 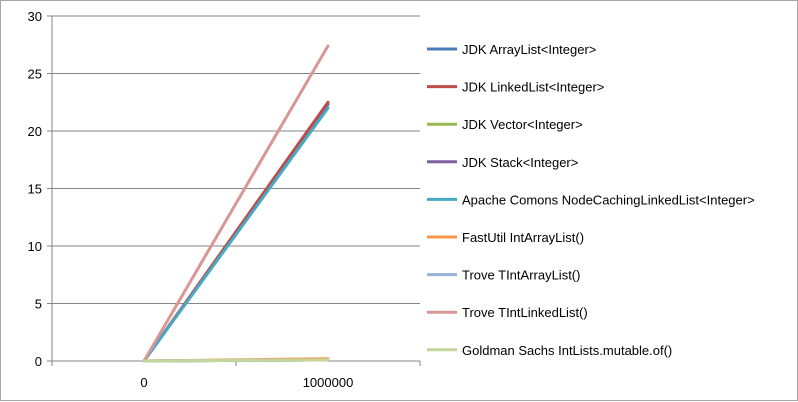 I want to click on legend-label: JDK Vector<Integer>, so click(x=522, y=124).